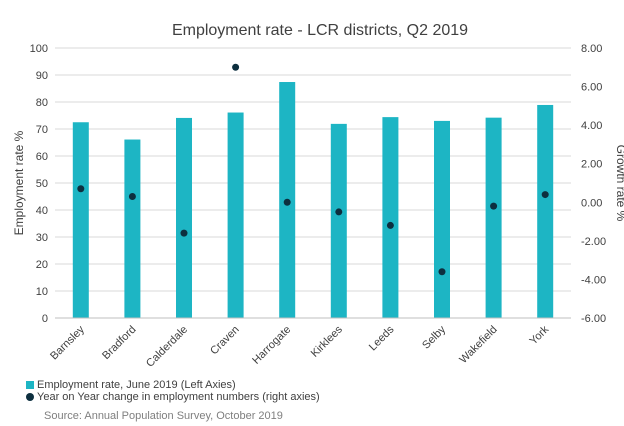 Image resolution: width=624 pixels, height=426 pixels. Describe the element at coordinates (42, 211) in the screenshot. I see `left-tick-label: 40` at that location.